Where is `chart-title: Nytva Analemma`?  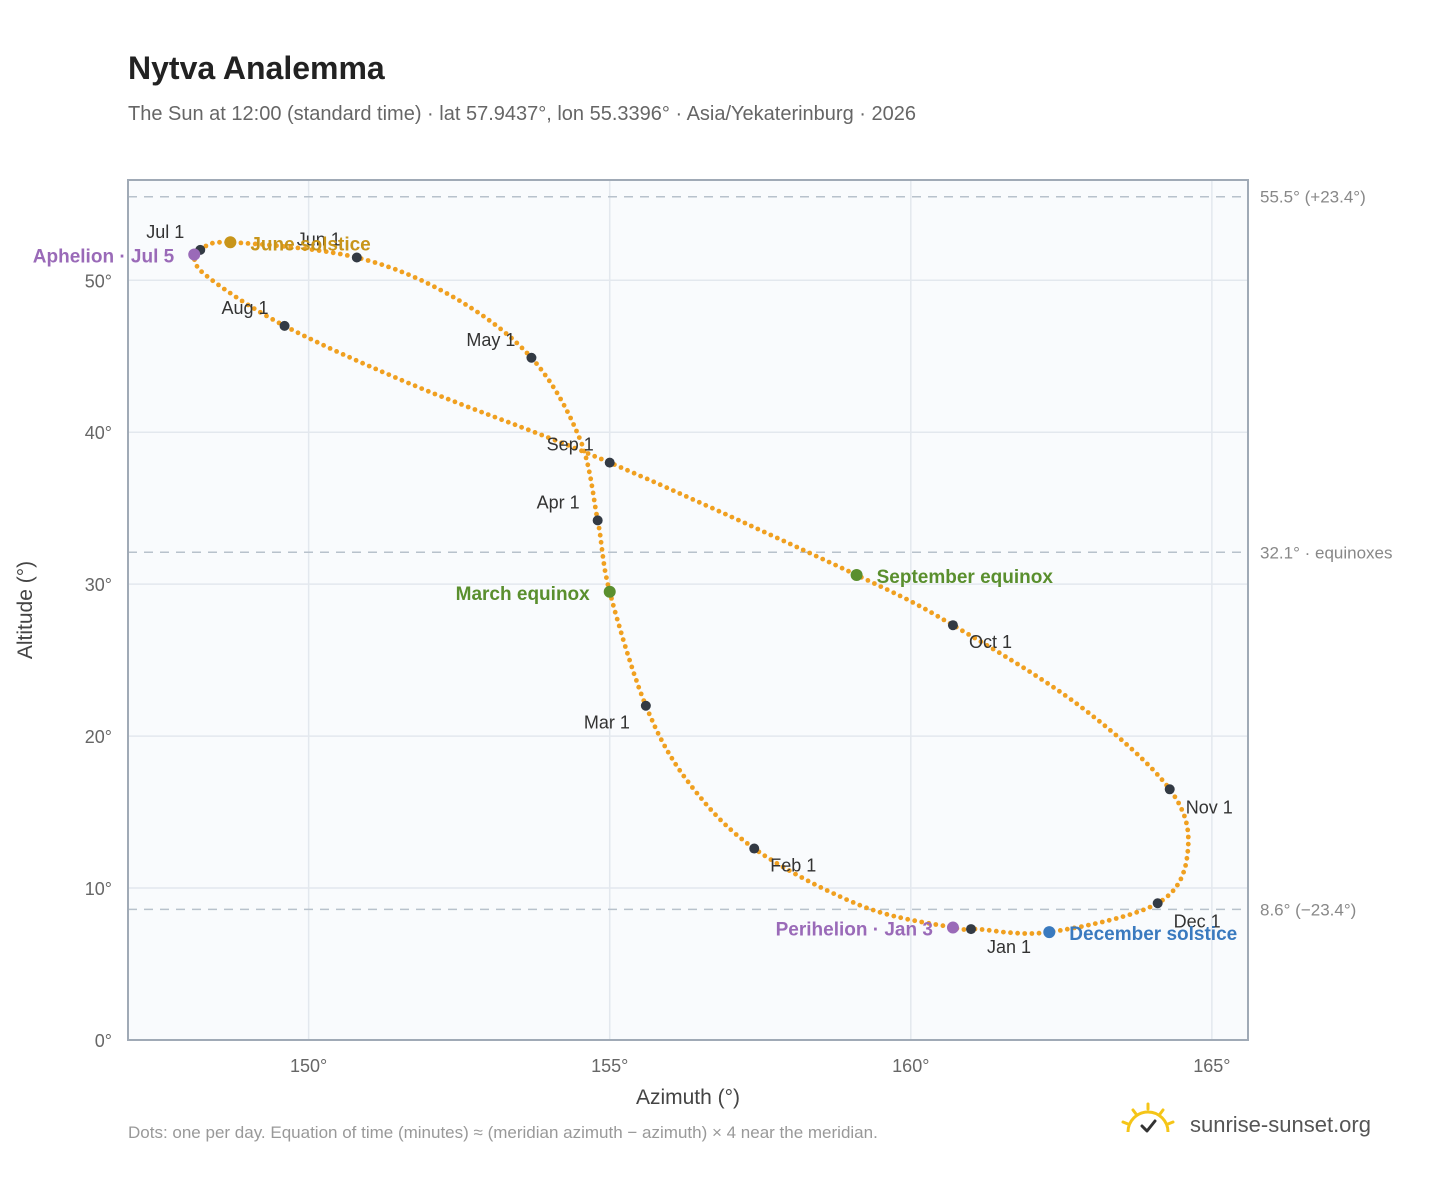
chart-title: Nytva Analemma is located at coordinates (256, 68).